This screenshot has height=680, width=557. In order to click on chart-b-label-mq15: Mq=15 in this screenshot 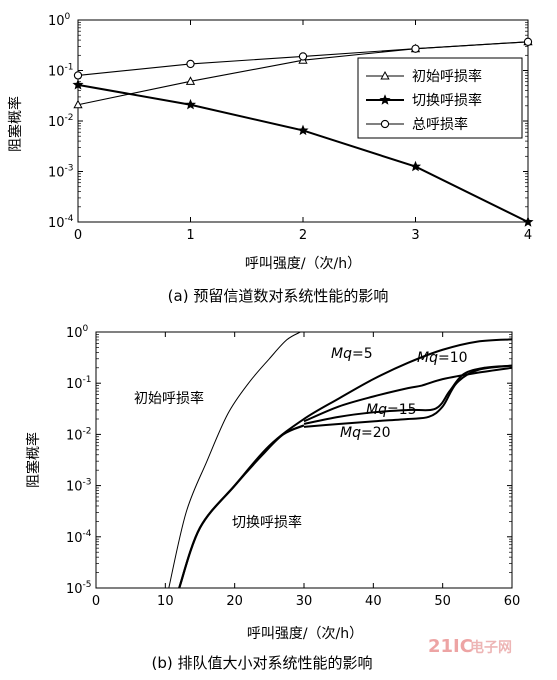, I will do `click(391, 410)`.